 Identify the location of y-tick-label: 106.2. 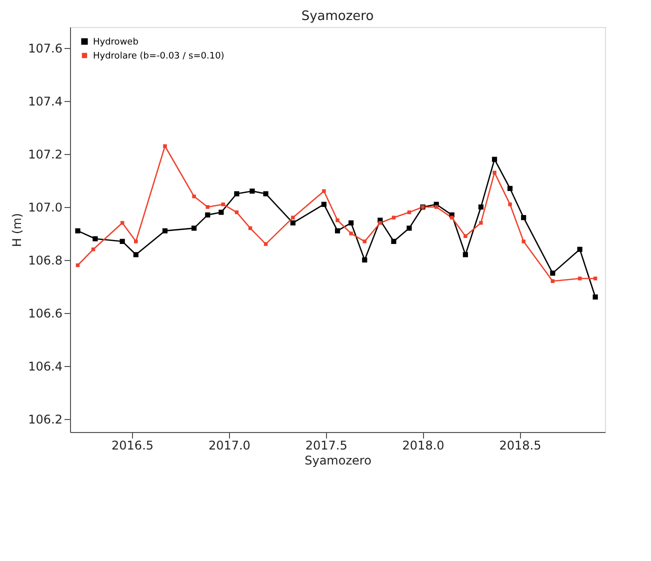
(45, 419).